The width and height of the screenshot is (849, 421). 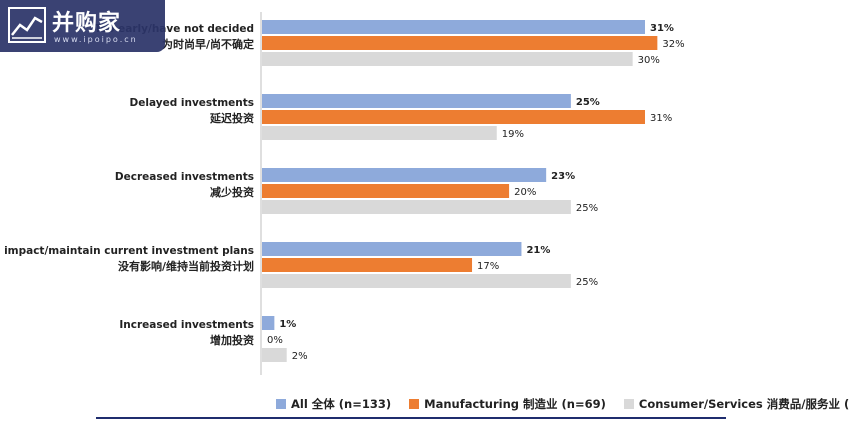 What do you see at coordinates (416, 281) in the screenshot?
I see `bar-consumer-no-impact` at bounding box center [416, 281].